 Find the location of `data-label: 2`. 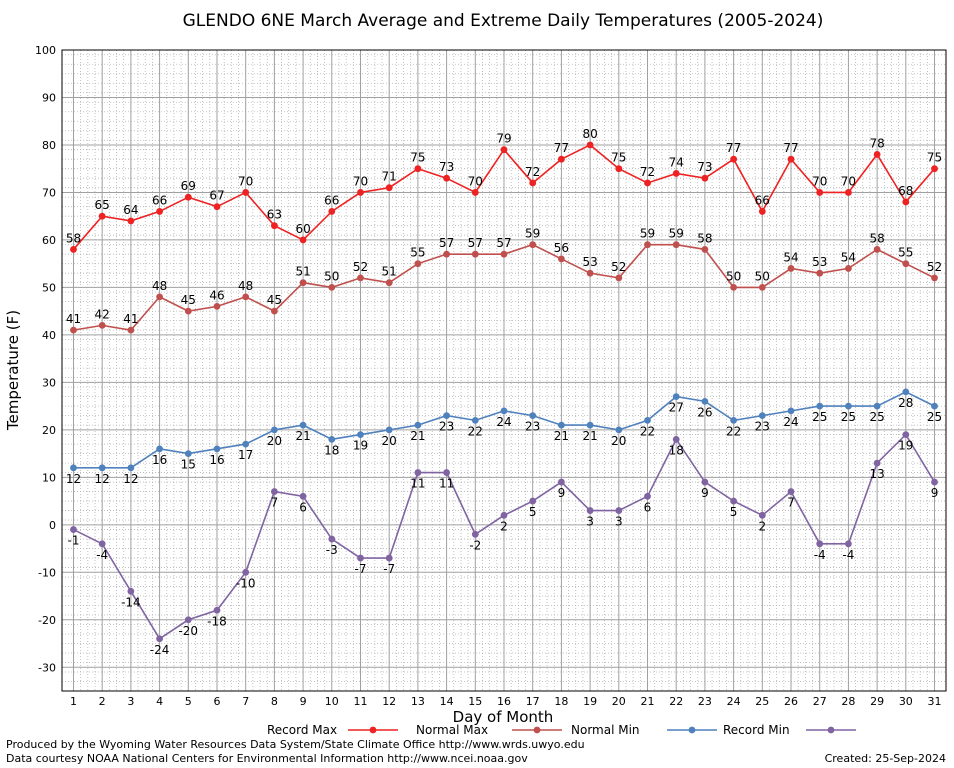

data-label: 2 is located at coordinates (762, 526).